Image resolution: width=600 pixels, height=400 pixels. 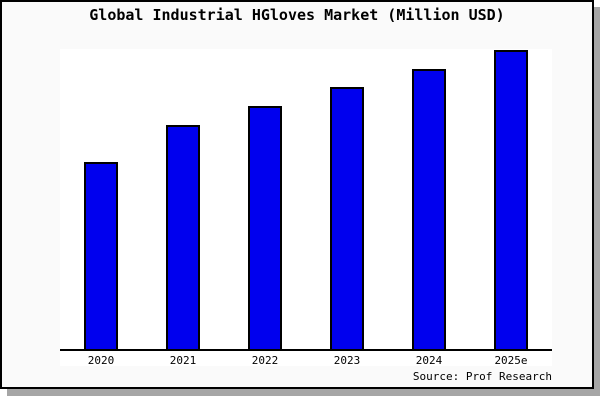 I want to click on bar-2023, so click(x=347, y=219).